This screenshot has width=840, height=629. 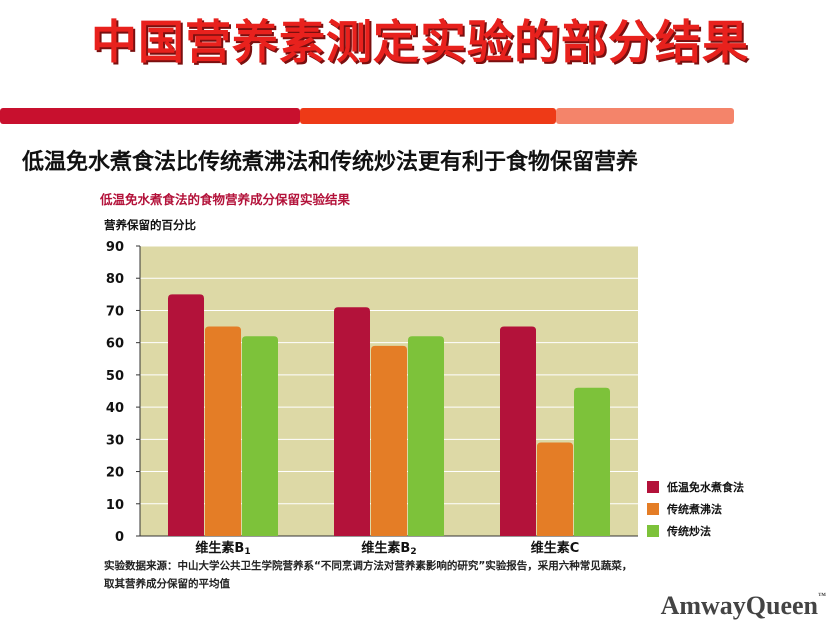 I want to click on y-tick-label: 60, so click(x=115, y=344).